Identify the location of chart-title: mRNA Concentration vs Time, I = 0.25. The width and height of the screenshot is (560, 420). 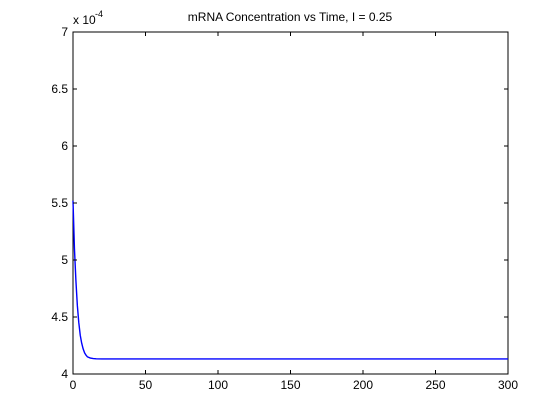
(290, 17).